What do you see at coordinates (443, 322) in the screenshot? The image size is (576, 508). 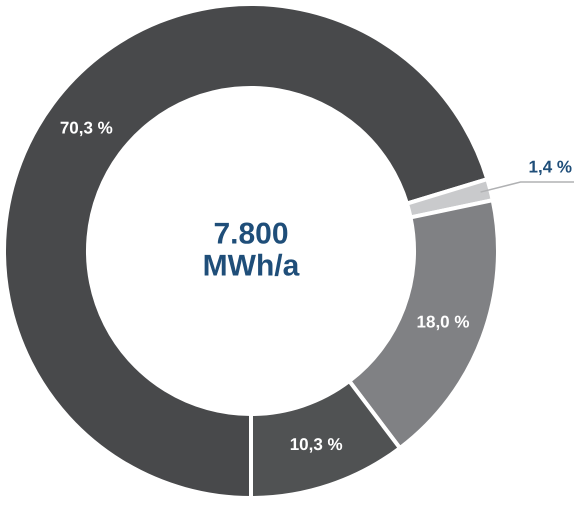 I see `data-label: 18,0 %` at bounding box center [443, 322].